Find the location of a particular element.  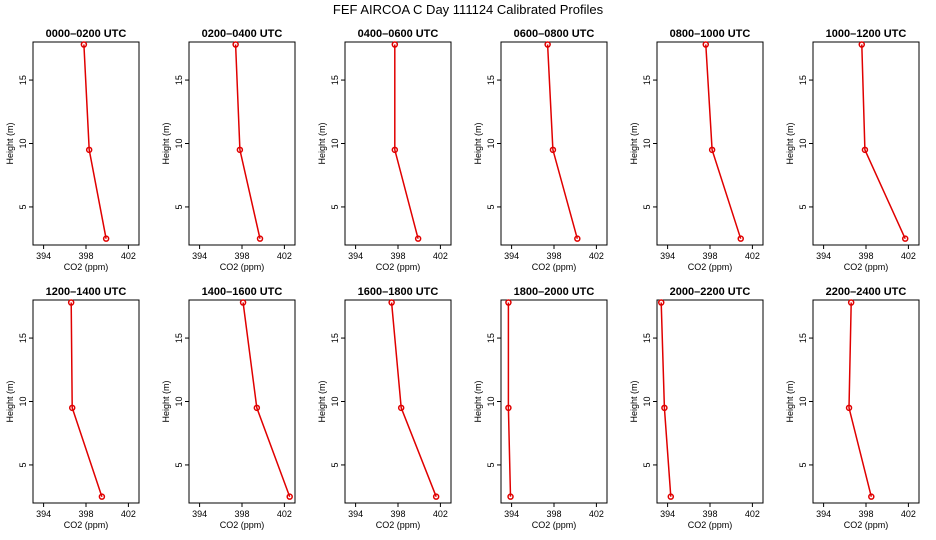

panel-title: 1800–2000 UTC is located at coordinates (554, 292).